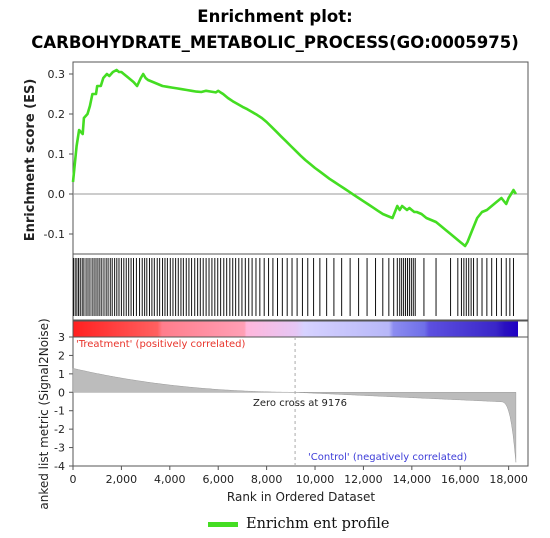  I want to click on rank-ytick-label: 2, so click(61, 355).